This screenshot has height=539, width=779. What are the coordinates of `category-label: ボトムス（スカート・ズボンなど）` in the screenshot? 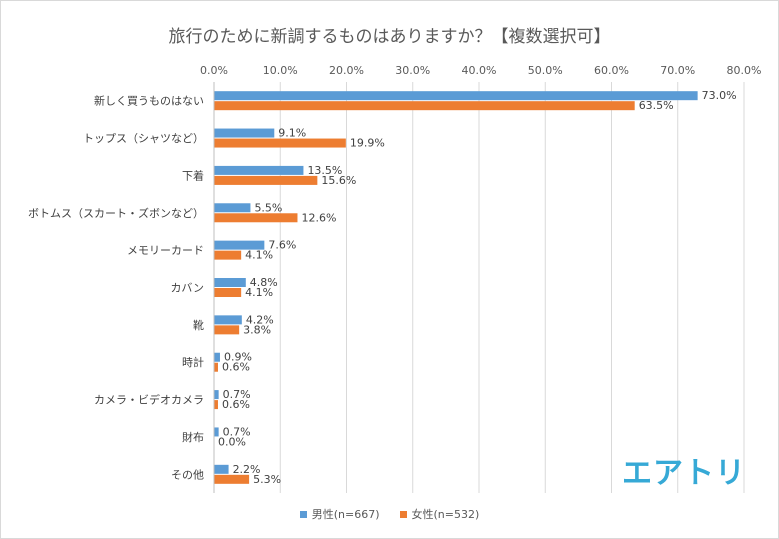 It's located at (116, 213).